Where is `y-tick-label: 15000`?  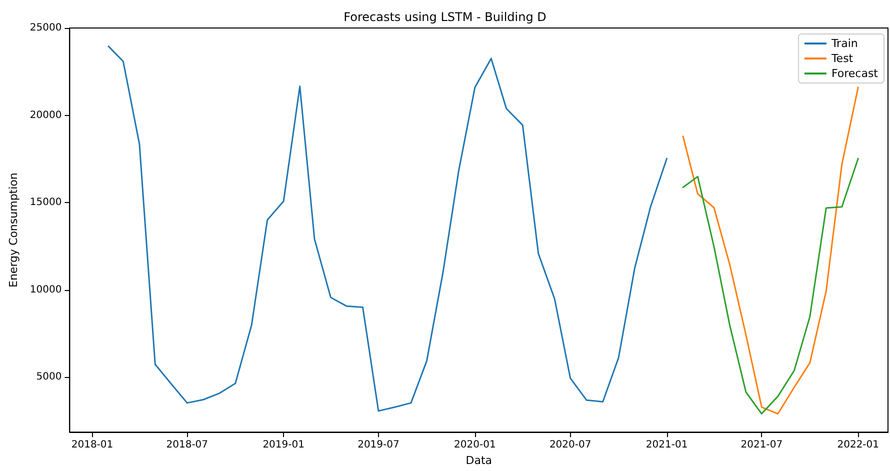 y-tick-label: 15000 is located at coordinates (46, 202).